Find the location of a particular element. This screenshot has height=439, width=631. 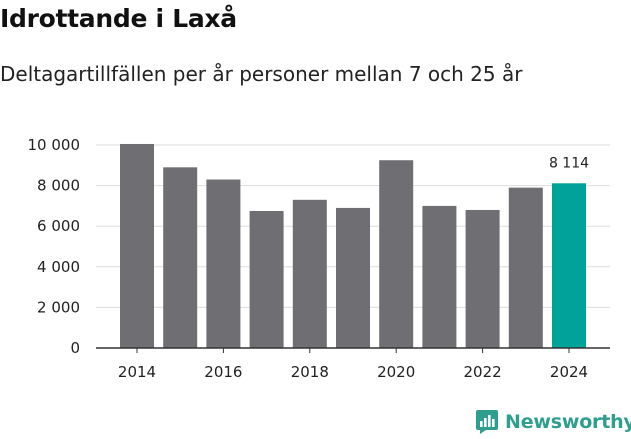

y-tick-label: 4 000 is located at coordinates (58, 267).